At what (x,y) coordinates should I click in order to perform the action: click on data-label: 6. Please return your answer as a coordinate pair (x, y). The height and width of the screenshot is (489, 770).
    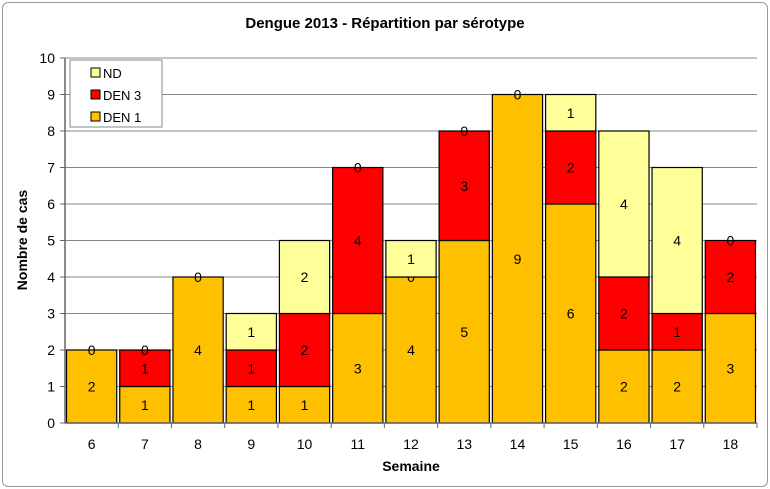
    Looking at the image, I should click on (571, 314).